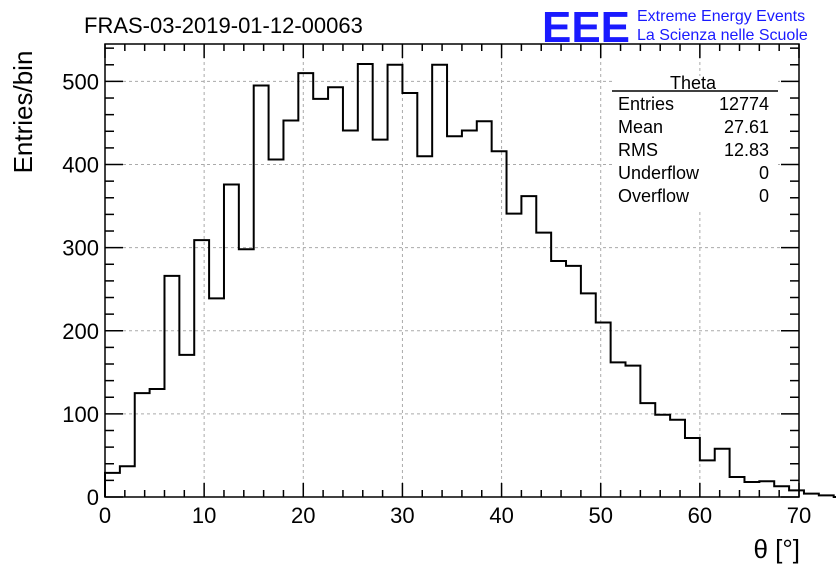 The image size is (836, 572). I want to click on y-tick-label: 300, so click(80, 248).